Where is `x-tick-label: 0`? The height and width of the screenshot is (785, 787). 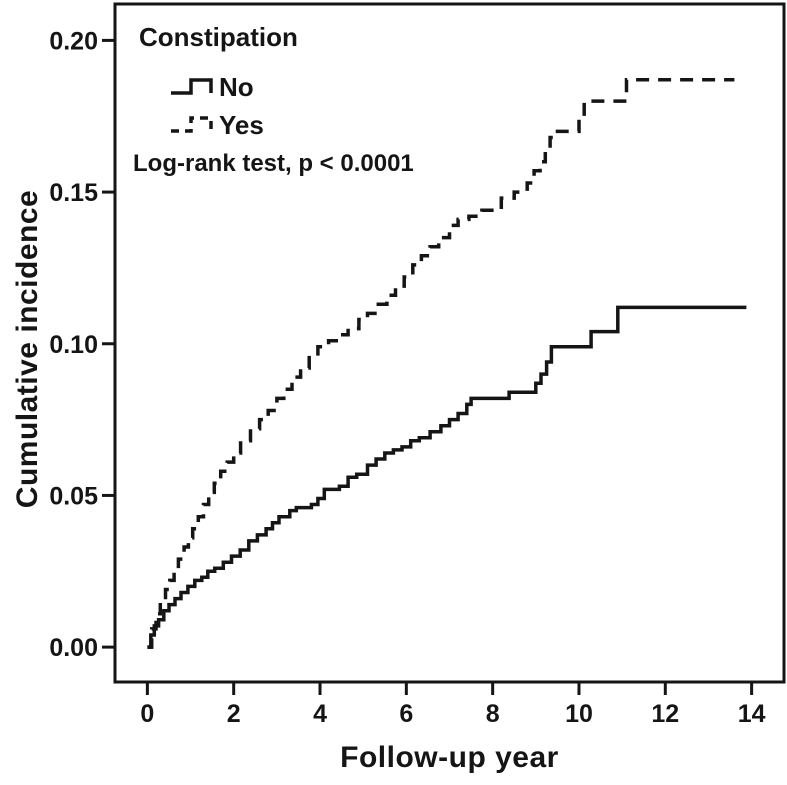
x-tick-label: 0 is located at coordinates (147, 714).